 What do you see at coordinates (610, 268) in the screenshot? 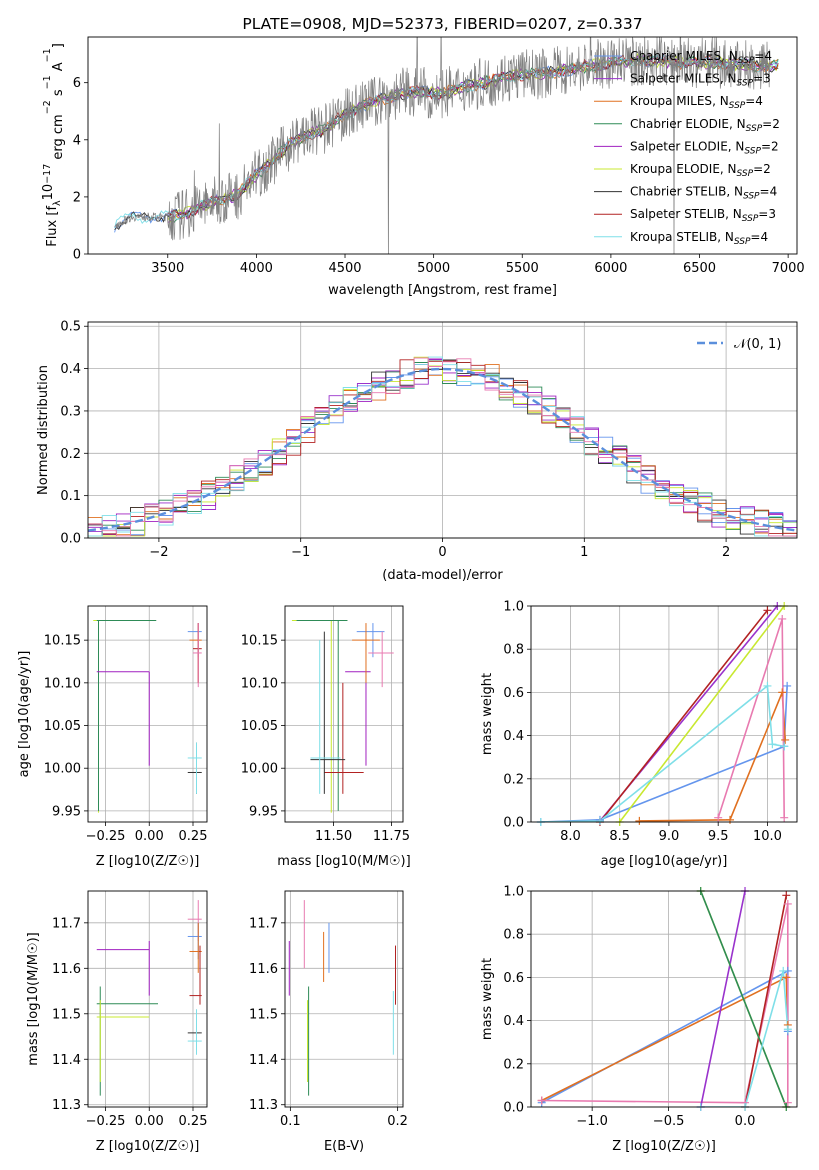
I see `x-tick-label: 6000` at bounding box center [610, 268].